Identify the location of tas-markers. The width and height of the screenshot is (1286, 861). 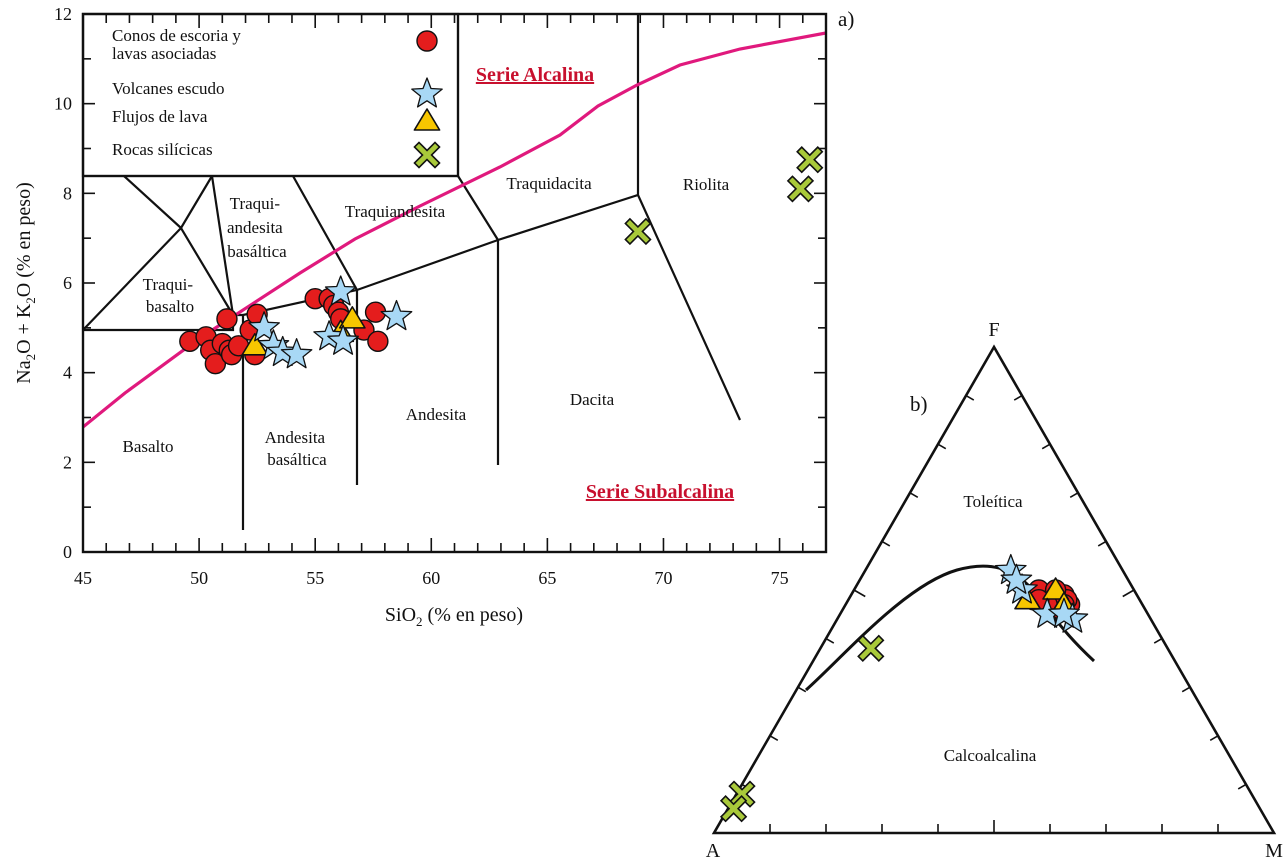
(501, 260).